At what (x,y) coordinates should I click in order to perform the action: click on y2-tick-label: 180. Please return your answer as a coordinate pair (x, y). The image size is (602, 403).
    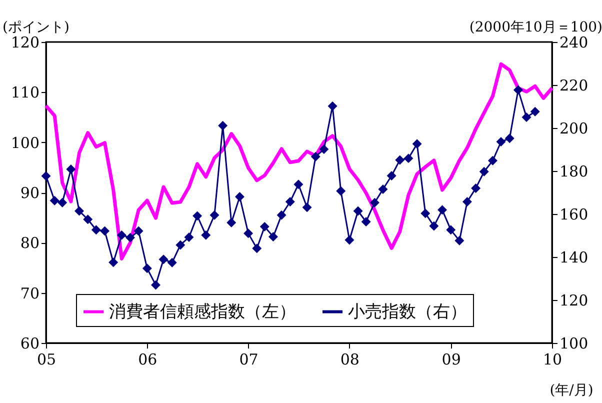
    Looking at the image, I should click on (574, 171).